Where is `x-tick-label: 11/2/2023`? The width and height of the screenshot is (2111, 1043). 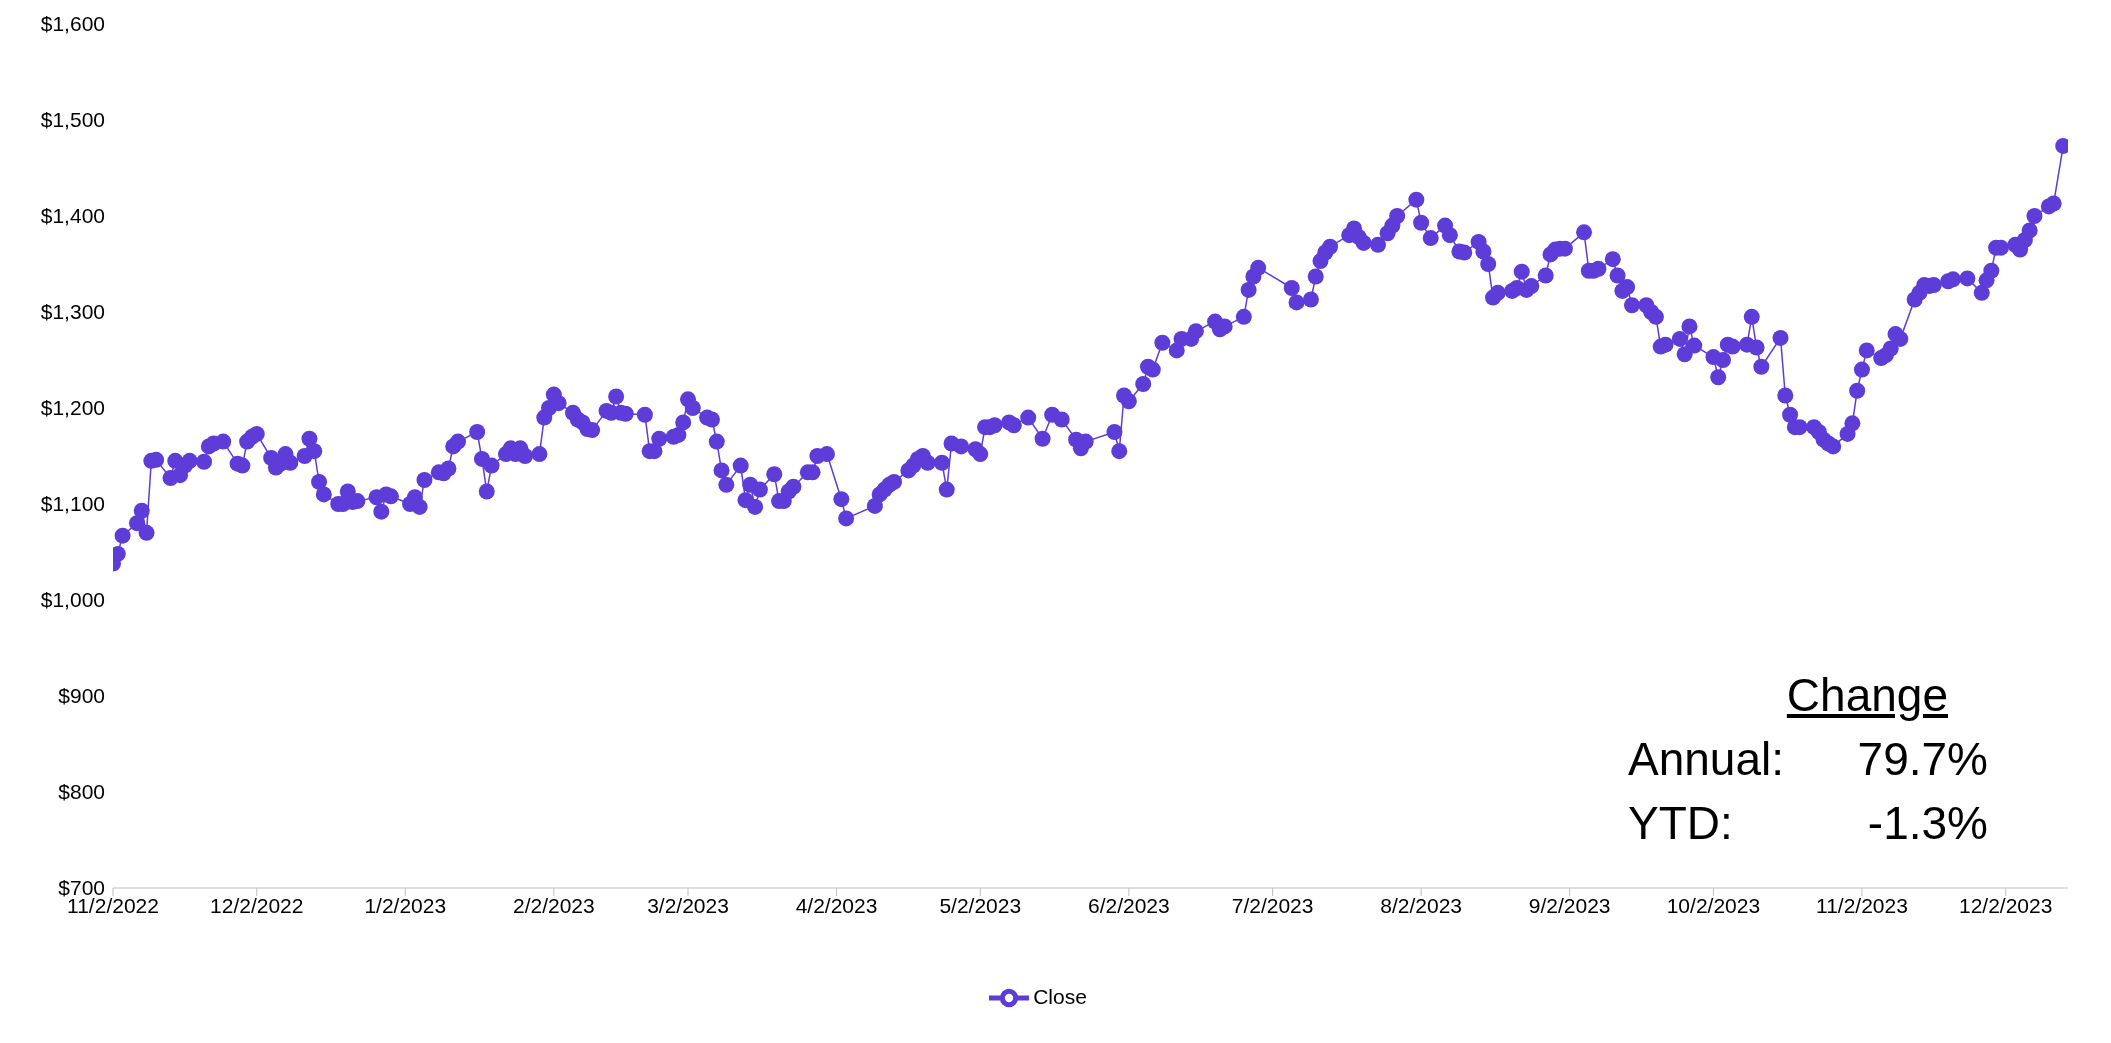
x-tick-label: 11/2/2023 is located at coordinates (1862, 905).